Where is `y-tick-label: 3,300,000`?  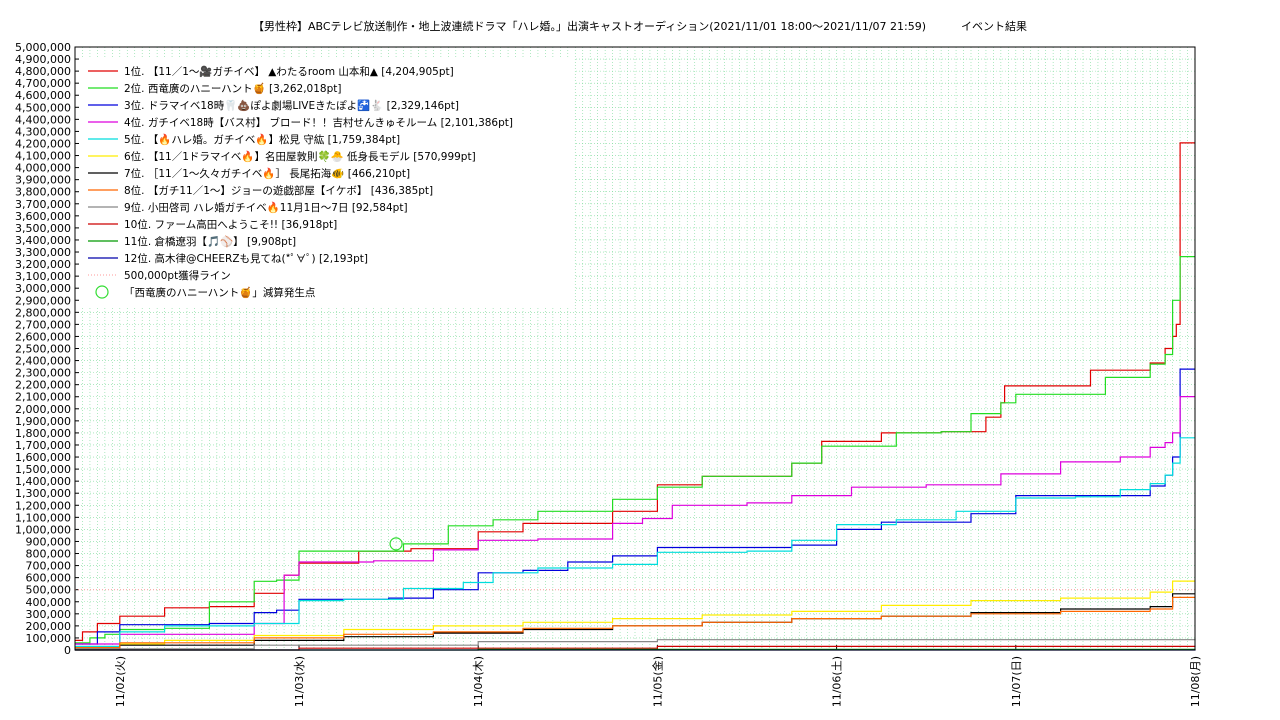 y-tick-label: 3,300,000 is located at coordinates (43, 252).